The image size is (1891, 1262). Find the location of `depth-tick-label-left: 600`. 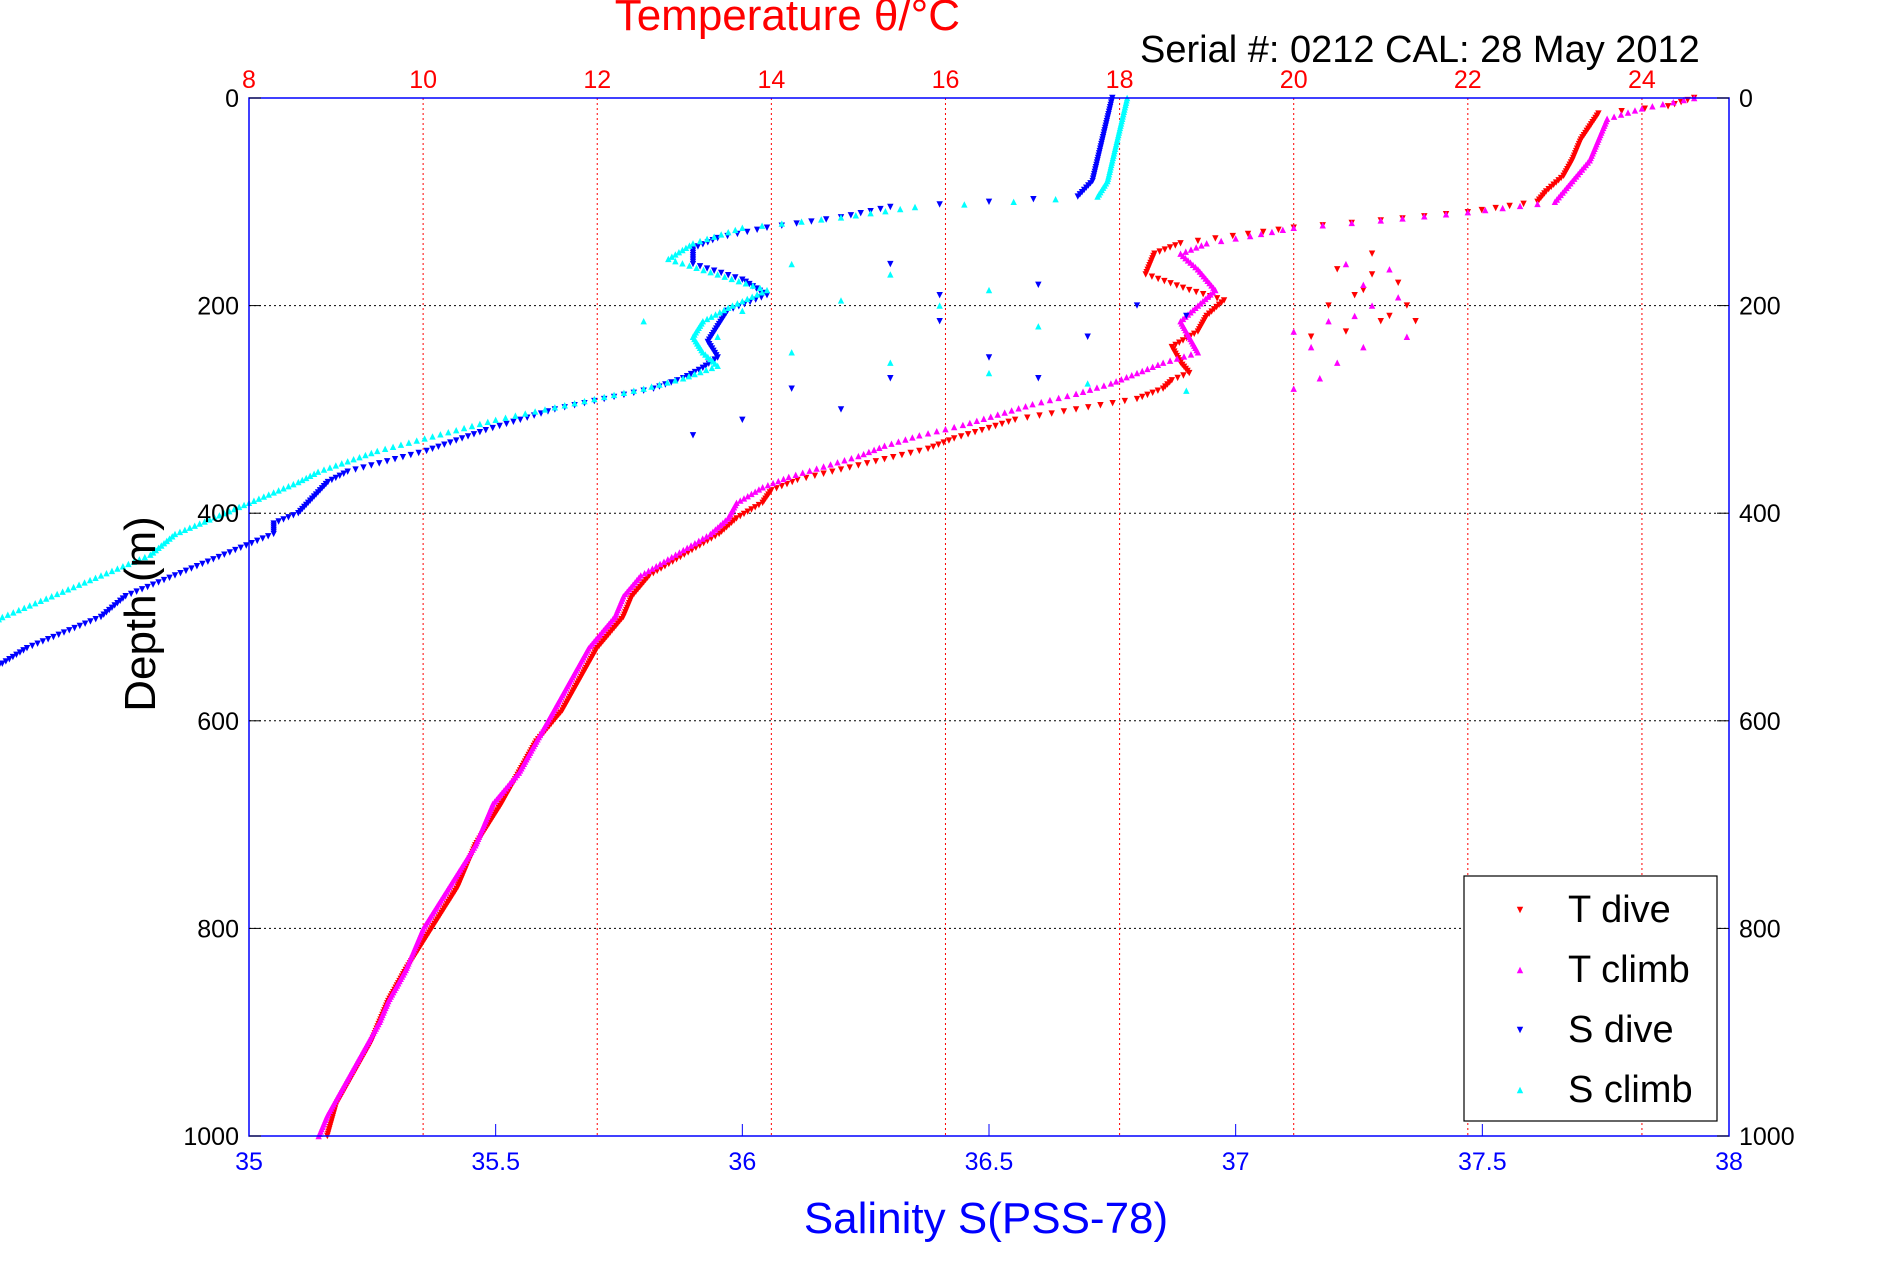

depth-tick-label-left: 600 is located at coordinates (218, 722).